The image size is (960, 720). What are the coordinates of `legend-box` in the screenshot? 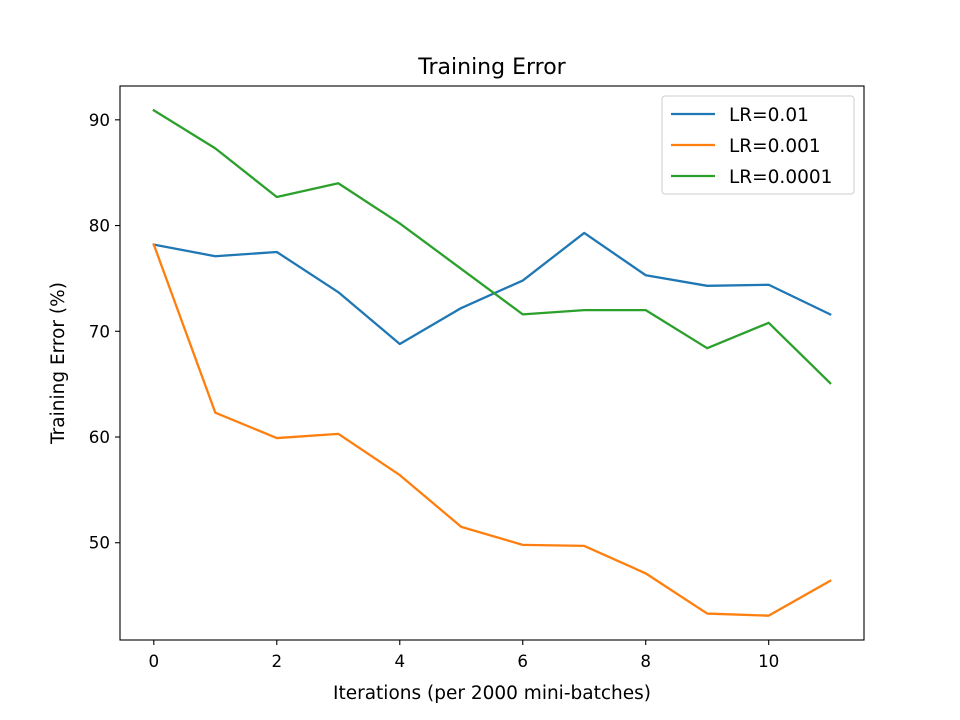 It's located at (758, 145).